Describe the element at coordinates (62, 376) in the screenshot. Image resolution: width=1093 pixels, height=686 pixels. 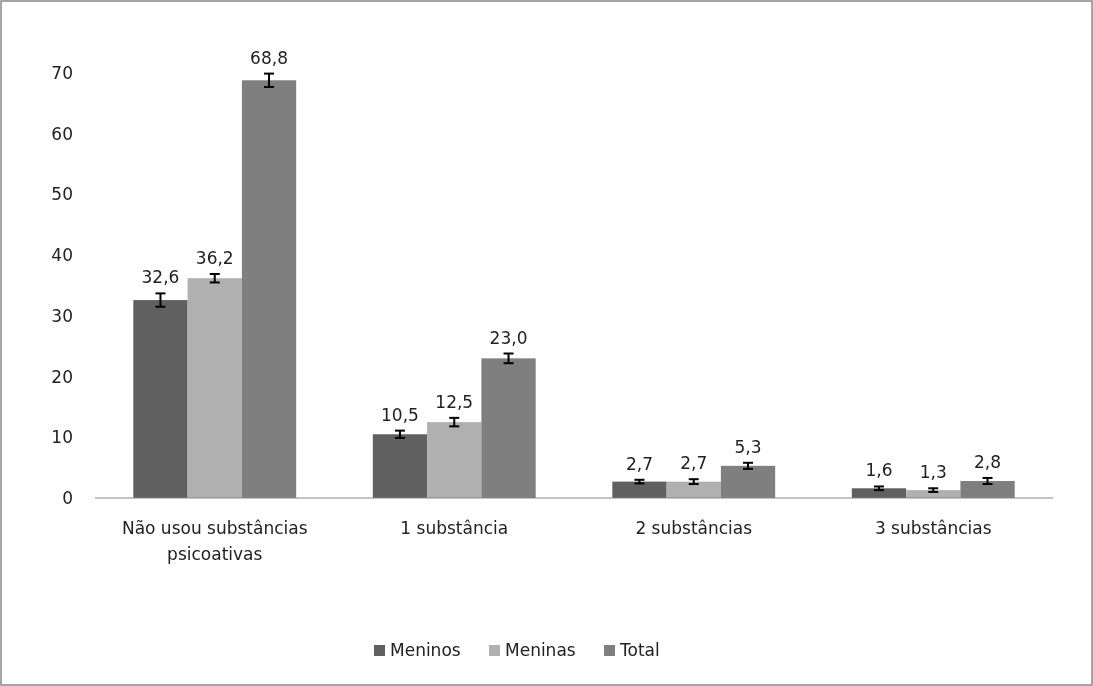
I see `y-tick-label: 20` at that location.